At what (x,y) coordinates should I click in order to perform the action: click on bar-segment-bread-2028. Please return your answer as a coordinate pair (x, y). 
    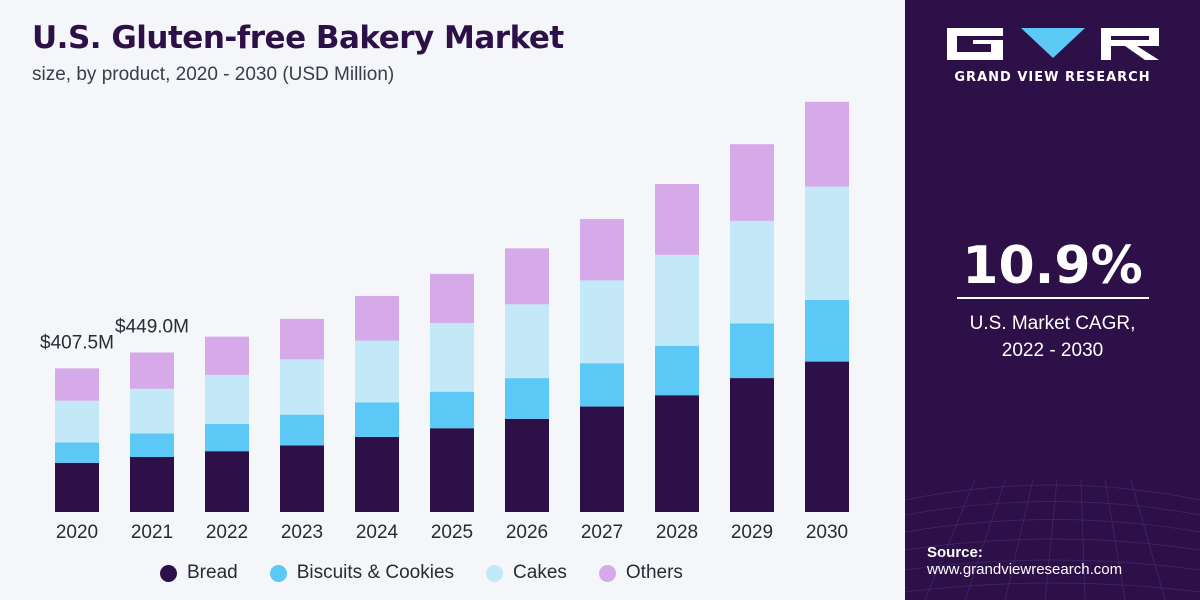
    Looking at the image, I should click on (677, 453).